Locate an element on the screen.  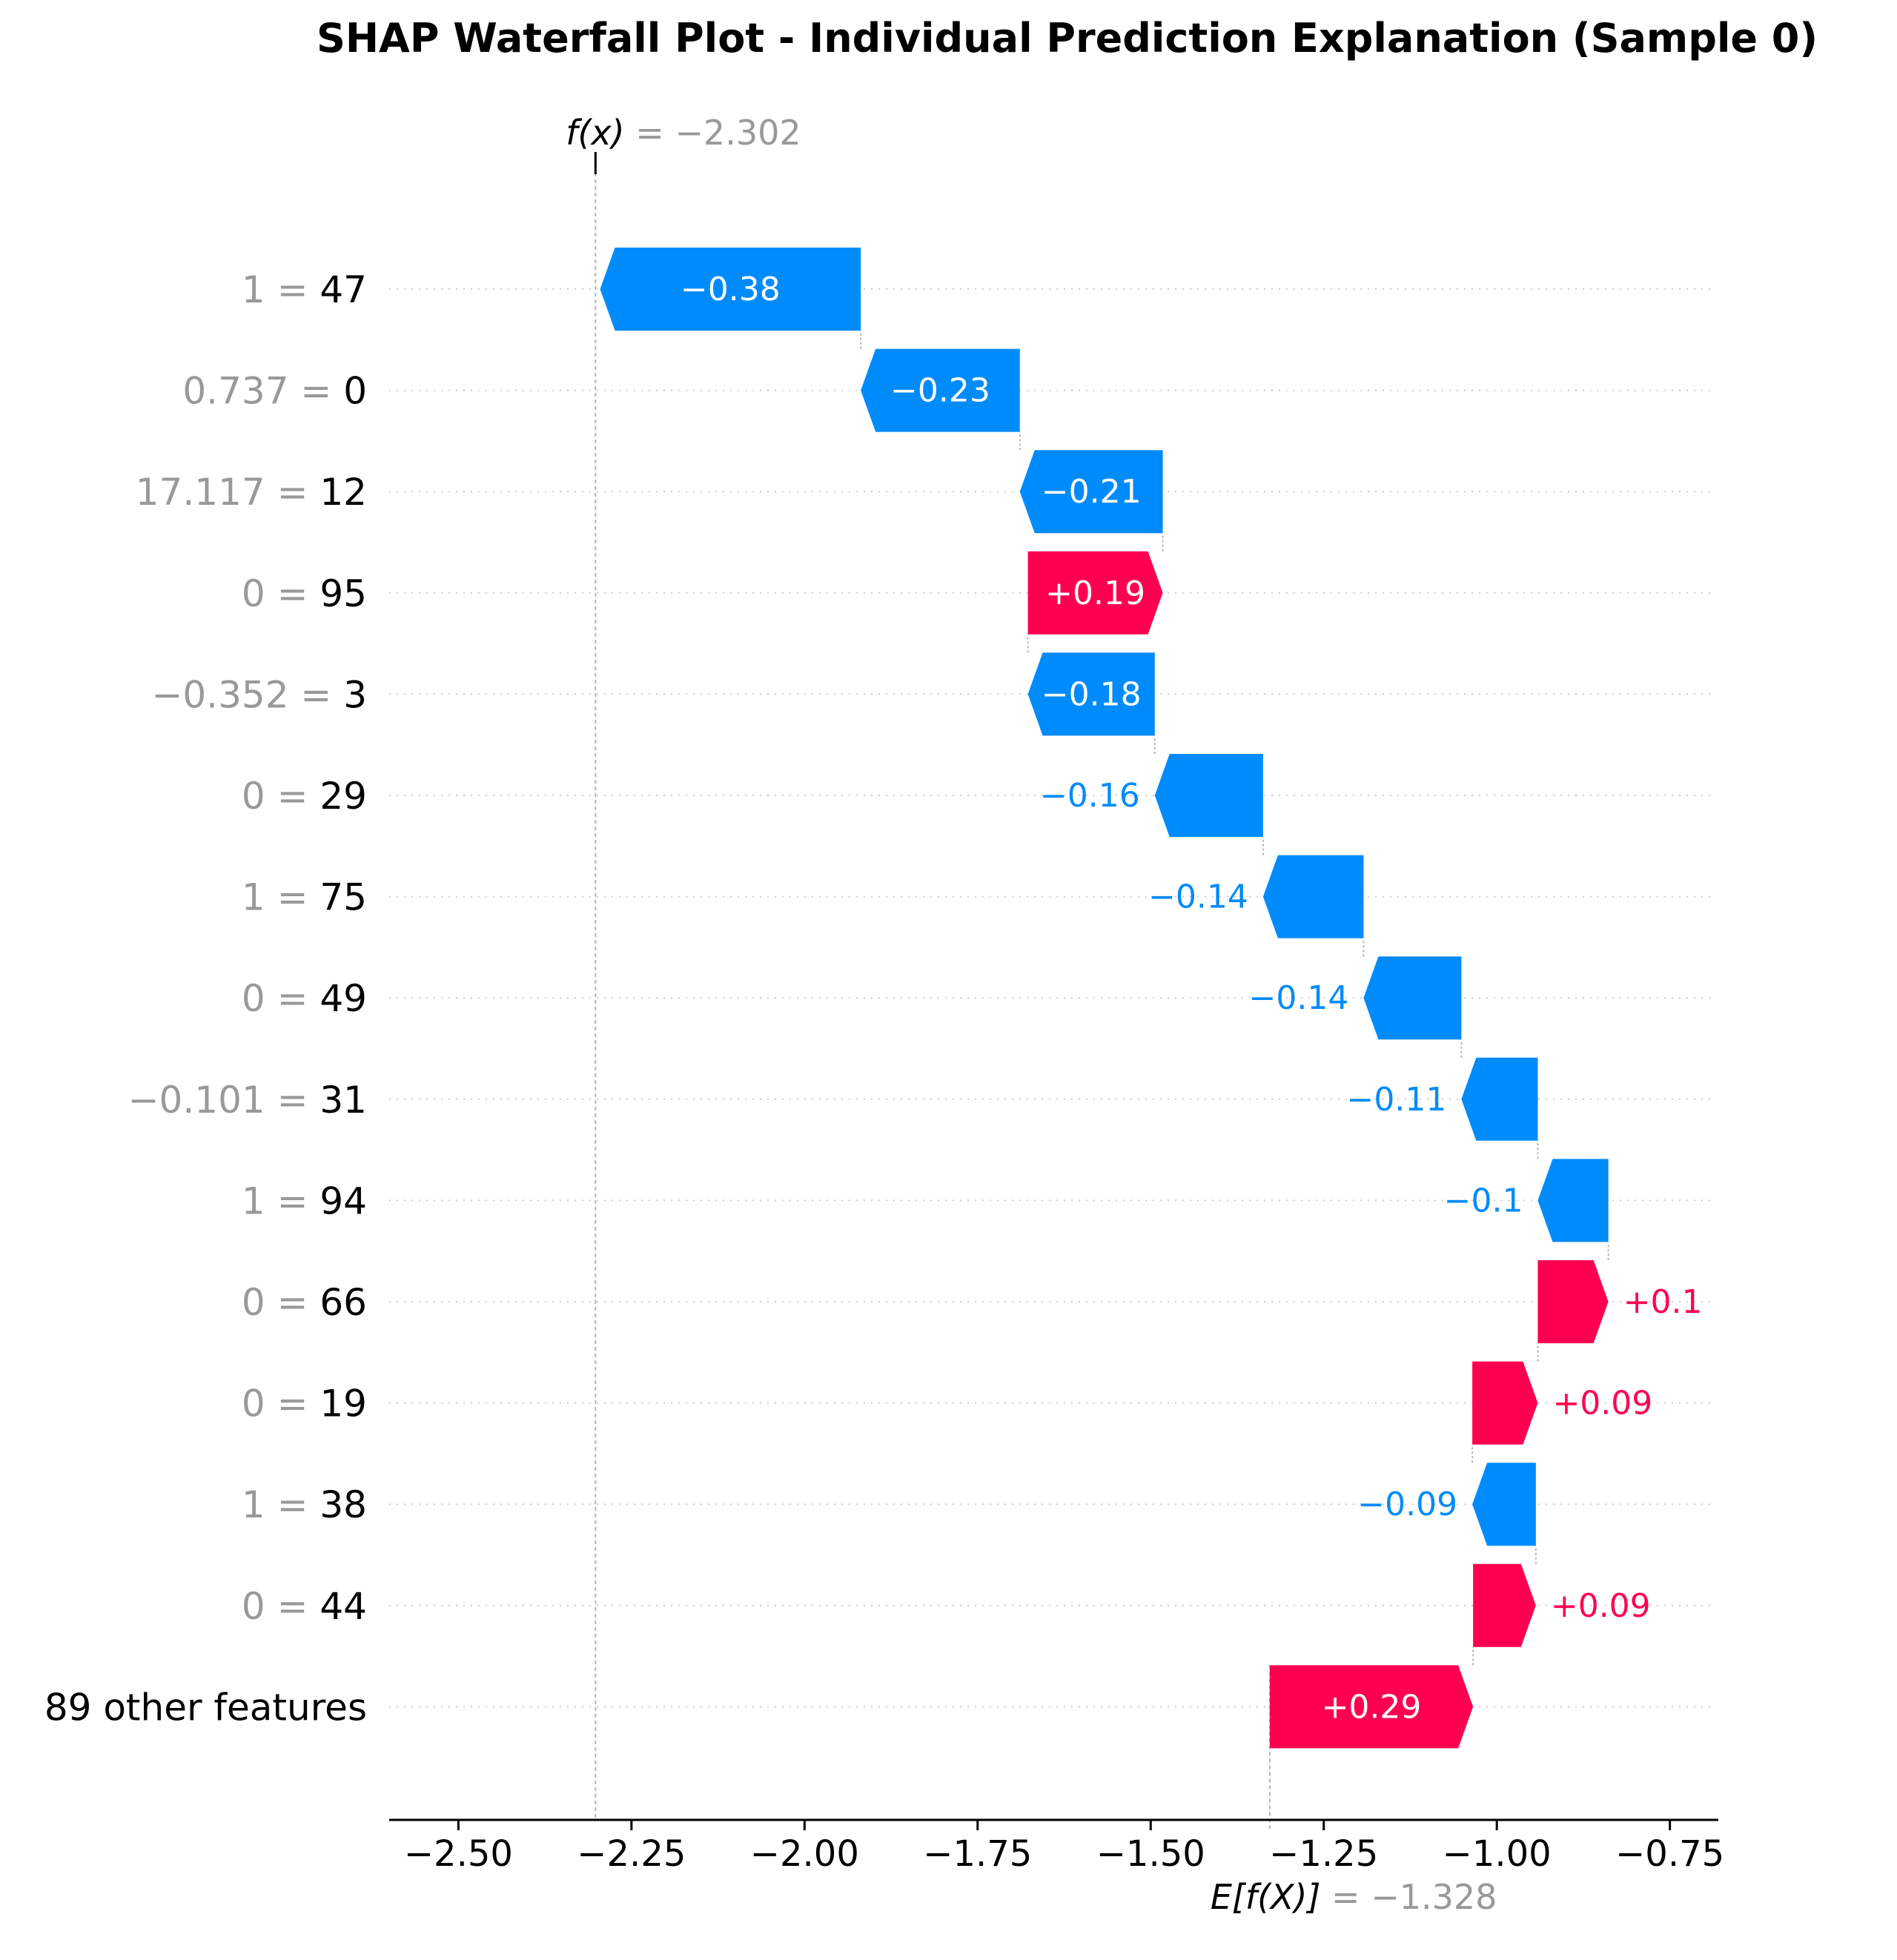
x-tick-label: −2.50 is located at coordinates (459, 1854).